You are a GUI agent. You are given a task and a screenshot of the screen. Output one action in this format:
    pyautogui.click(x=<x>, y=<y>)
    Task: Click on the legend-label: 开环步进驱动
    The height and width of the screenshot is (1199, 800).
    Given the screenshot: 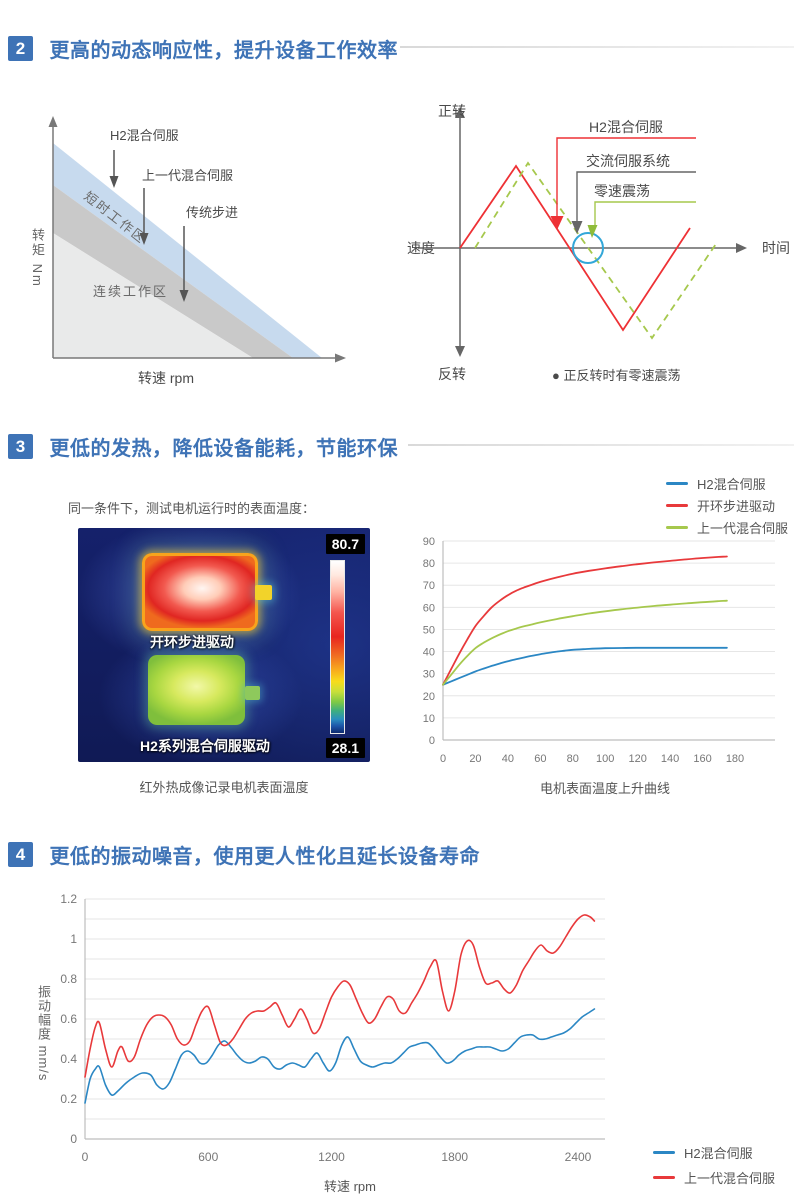 What is the action you would take?
    pyautogui.click(x=736, y=506)
    